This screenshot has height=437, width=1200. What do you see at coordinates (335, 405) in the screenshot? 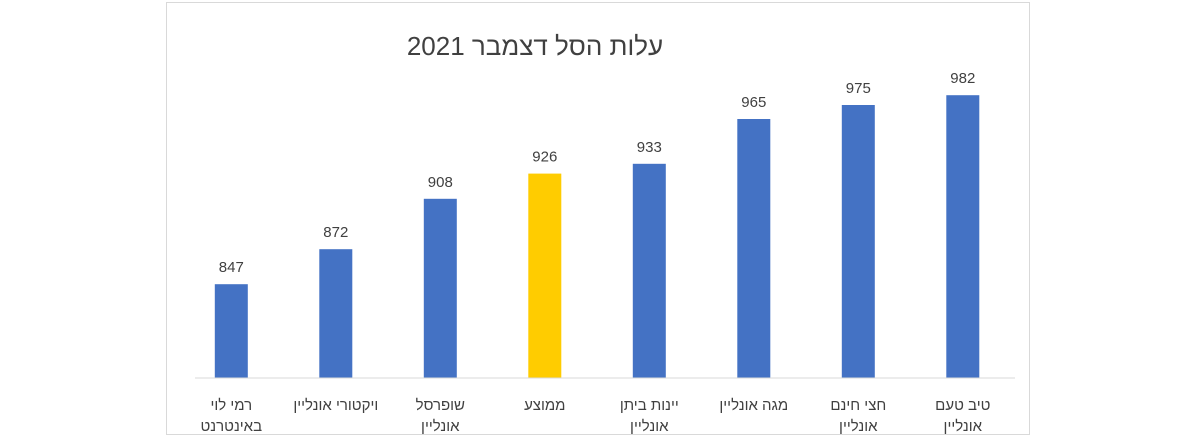
I see `x-tick-label: ויקטורי אונליין` at bounding box center [335, 405].